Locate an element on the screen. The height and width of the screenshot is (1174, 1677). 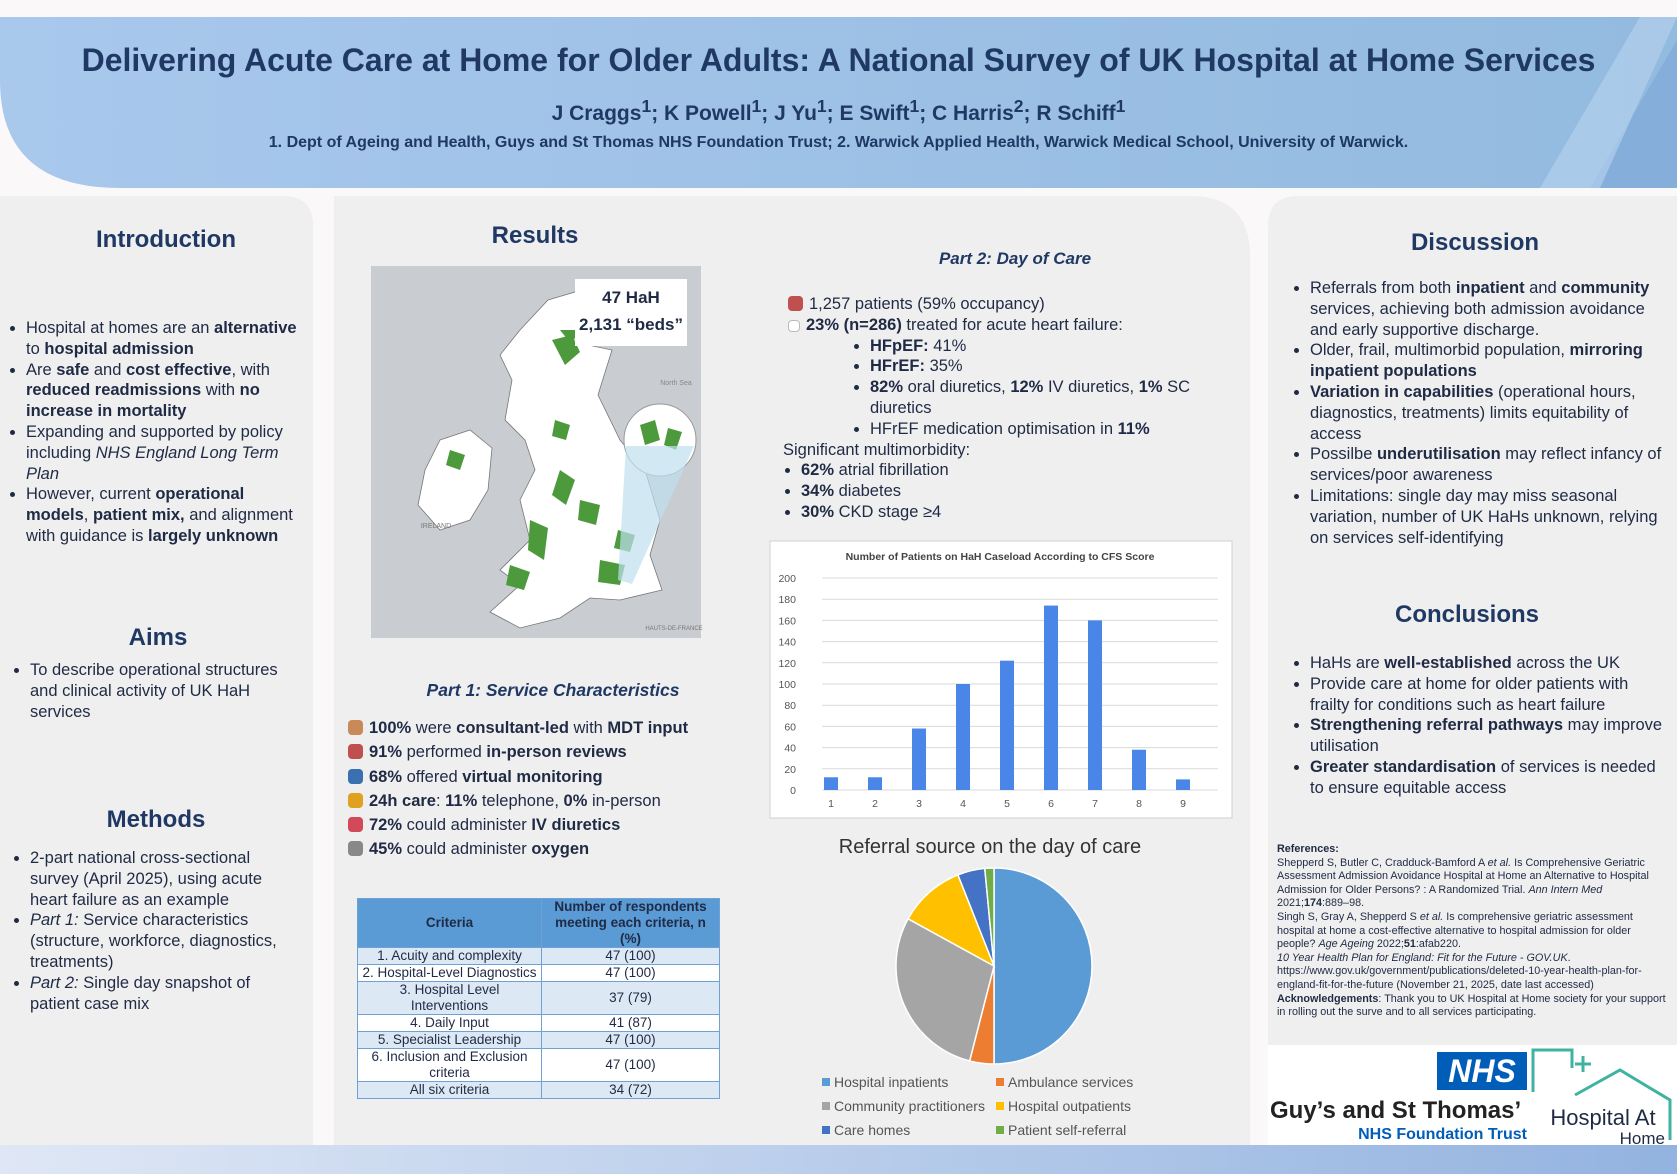
bold-text: 82% is located at coordinates (887, 387).